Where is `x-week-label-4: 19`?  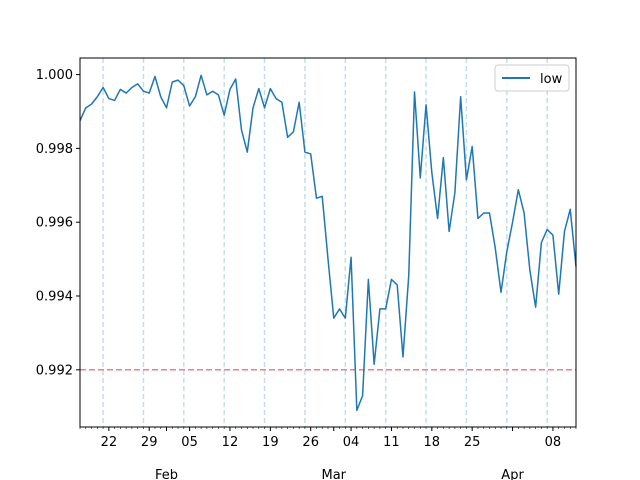
x-week-label-4: 19 is located at coordinates (270, 442).